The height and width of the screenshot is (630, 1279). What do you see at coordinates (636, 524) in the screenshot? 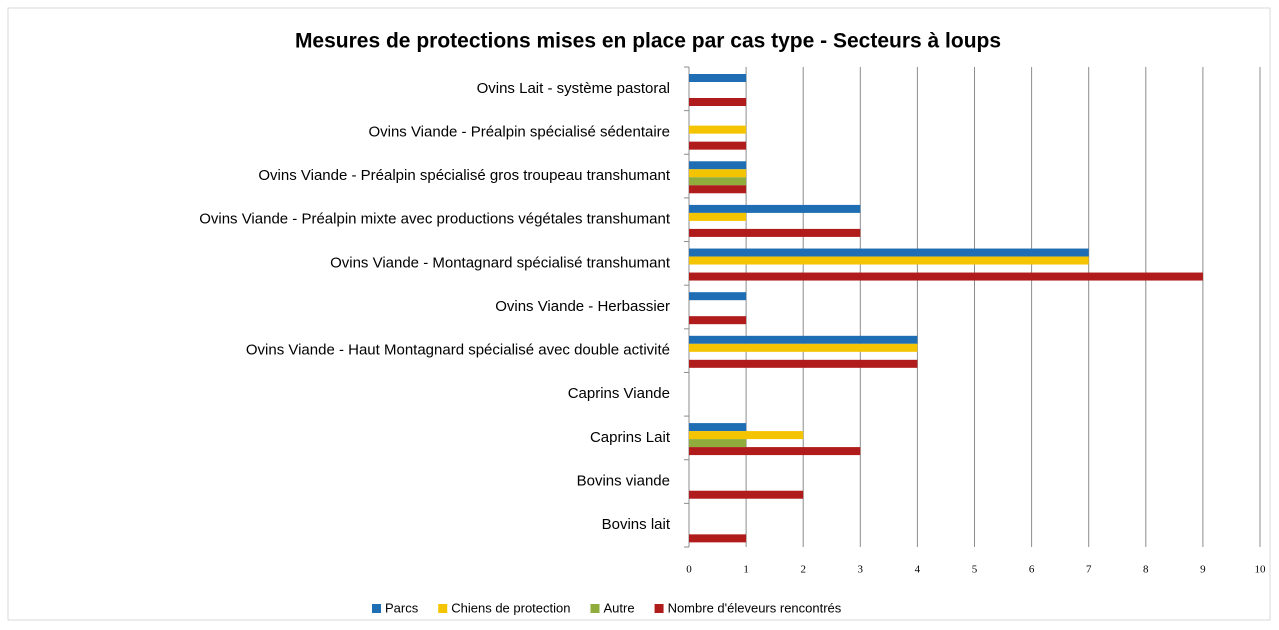
I see `y-tick-label: Bovins lait` at bounding box center [636, 524].